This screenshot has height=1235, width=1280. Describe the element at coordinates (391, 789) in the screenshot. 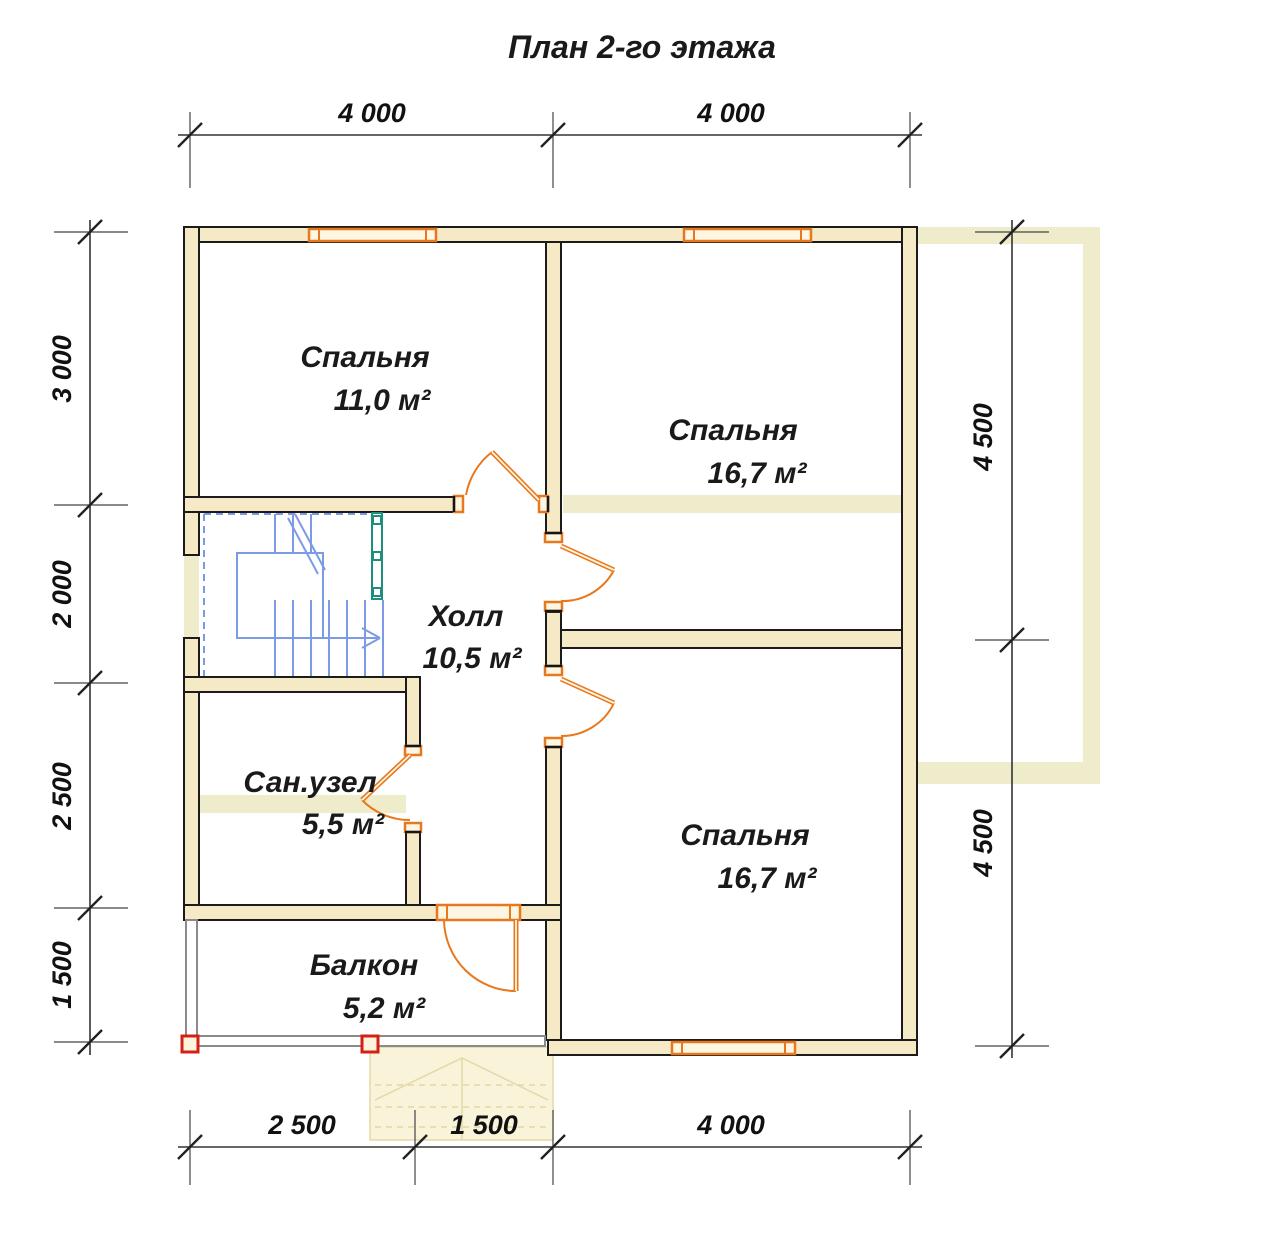

I see `door-bathroom` at that location.